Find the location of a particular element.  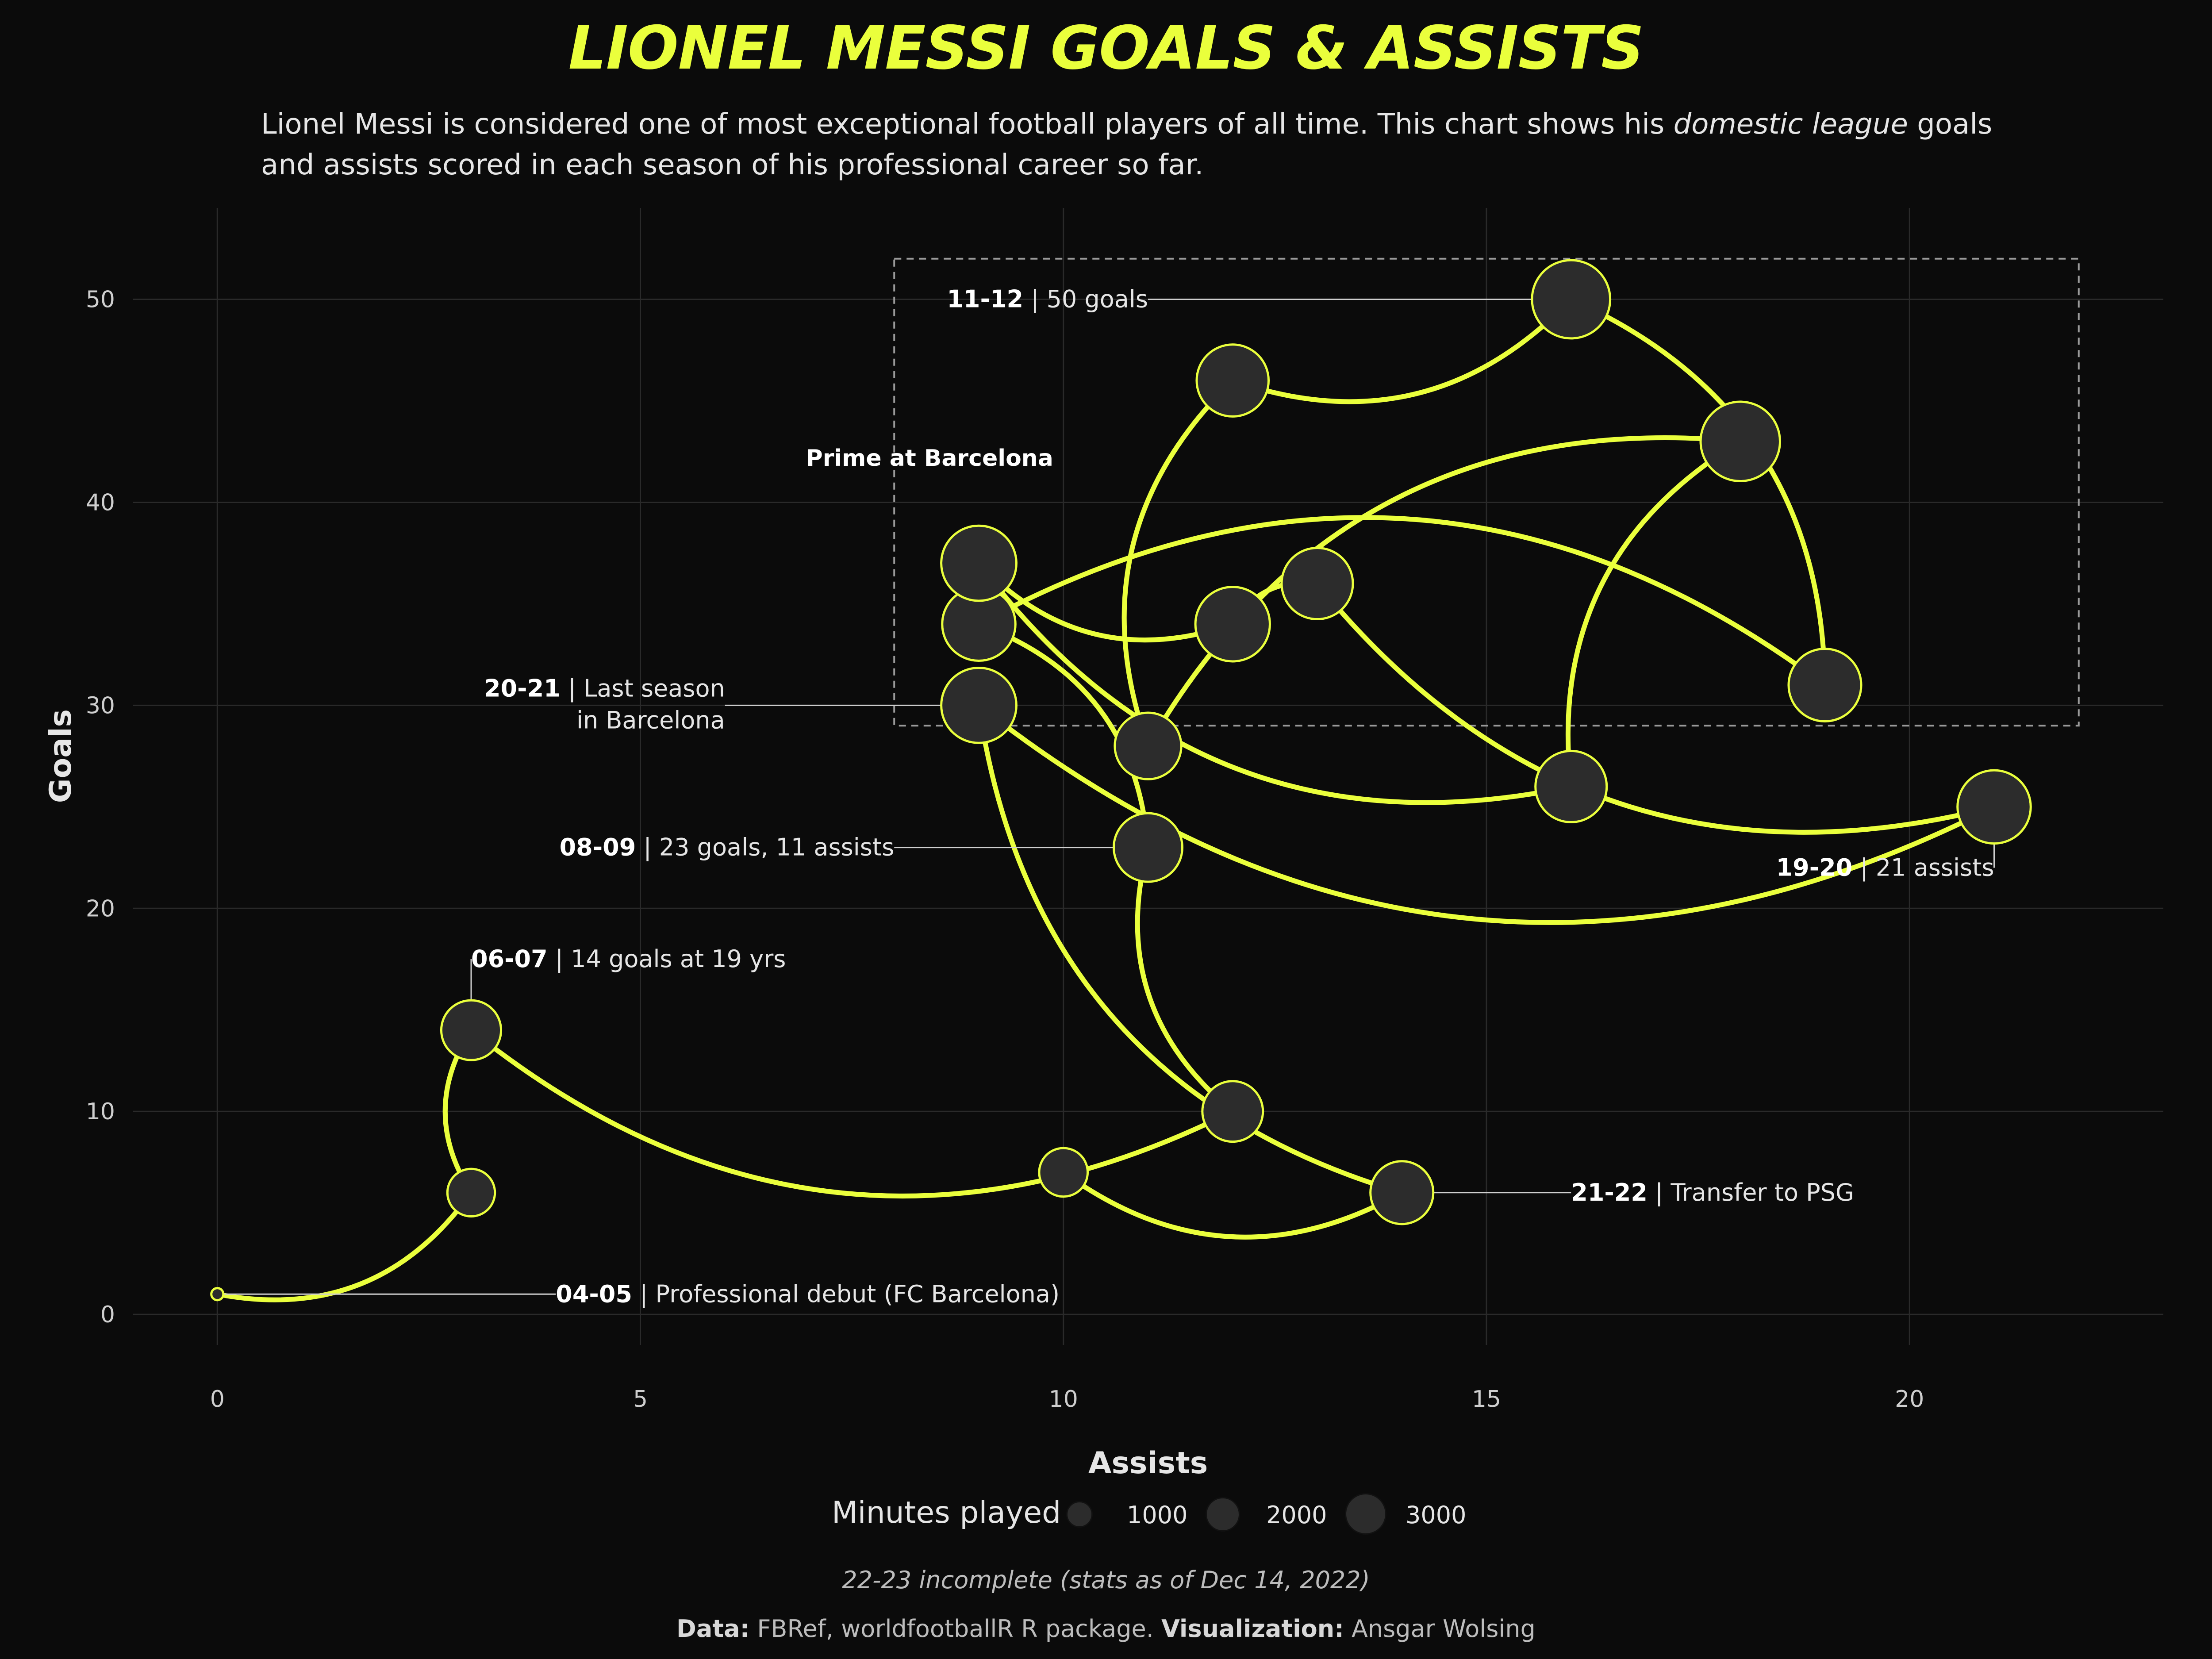

x-tick-label-10: 10 is located at coordinates (1063, 1399).